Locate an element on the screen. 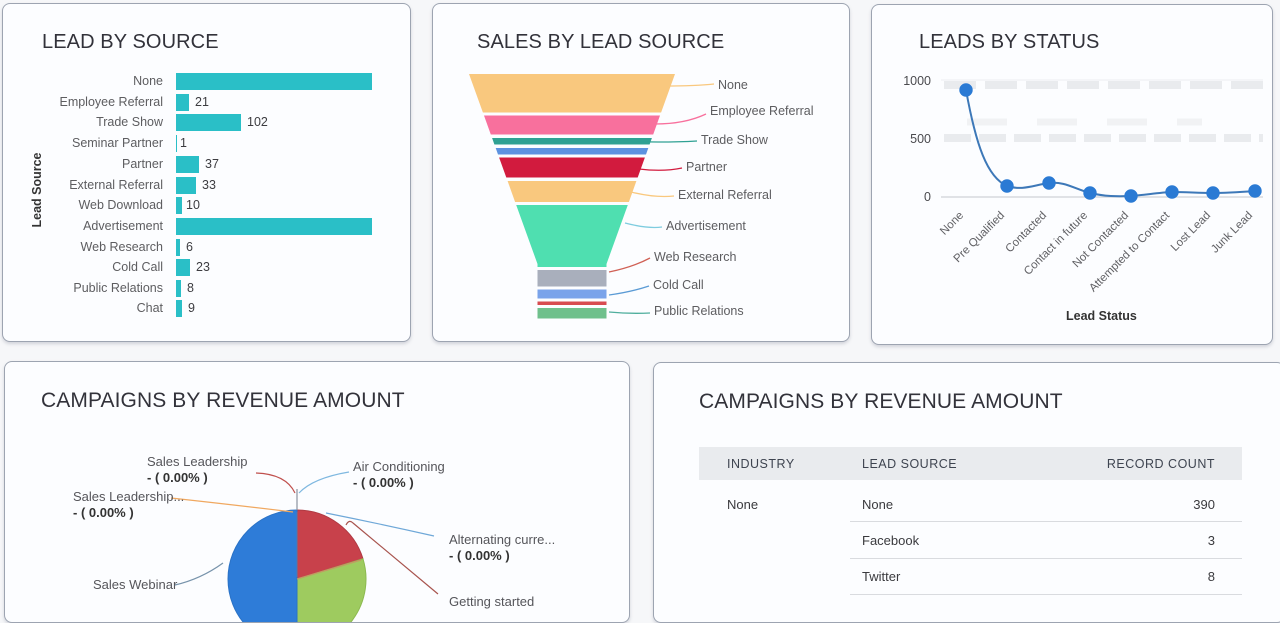 This screenshot has width=1280, height=623. svg-text: None is located at coordinates (952, 224).